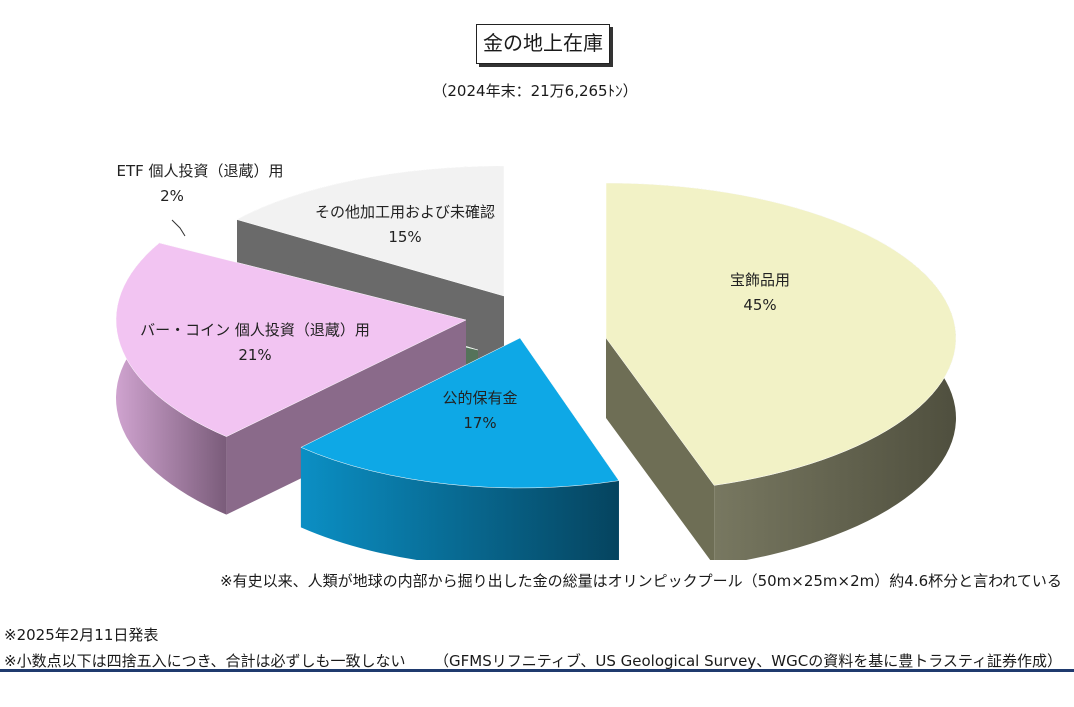 This screenshot has width=1074, height=707. What do you see at coordinates (178, 228) in the screenshot?
I see `etf-leader-line` at bounding box center [178, 228].